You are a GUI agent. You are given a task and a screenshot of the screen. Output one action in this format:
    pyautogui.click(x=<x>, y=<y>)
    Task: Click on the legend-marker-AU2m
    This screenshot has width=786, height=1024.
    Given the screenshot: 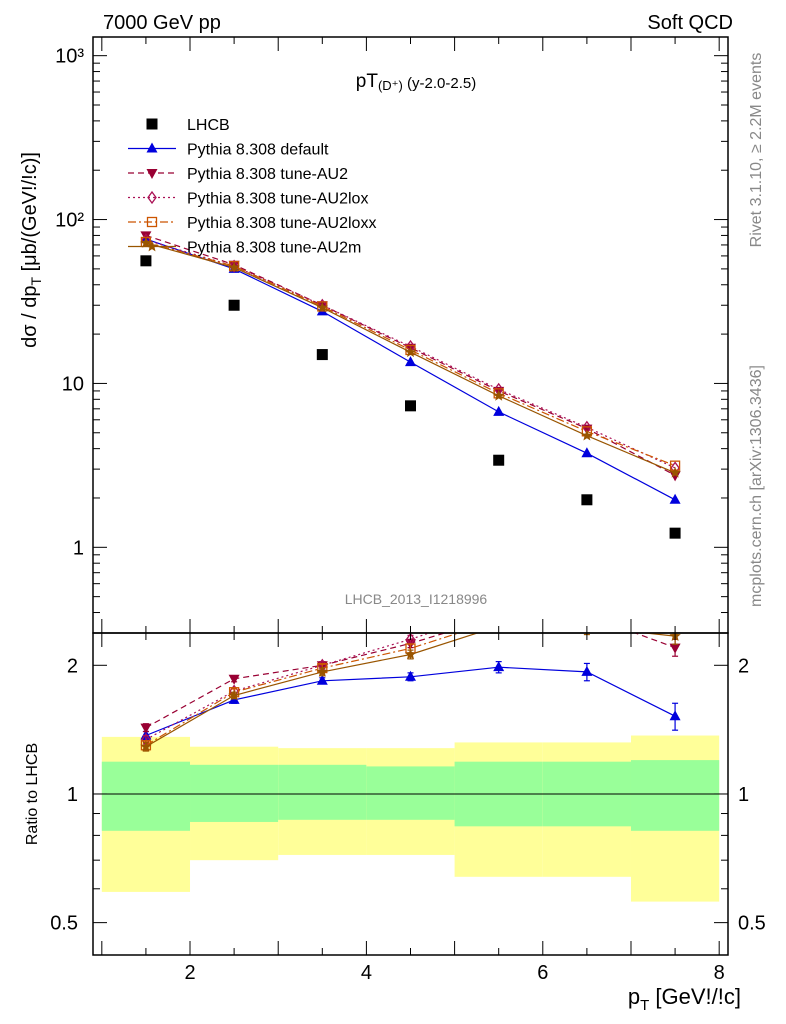 What is the action you would take?
    pyautogui.click(x=152, y=246)
    